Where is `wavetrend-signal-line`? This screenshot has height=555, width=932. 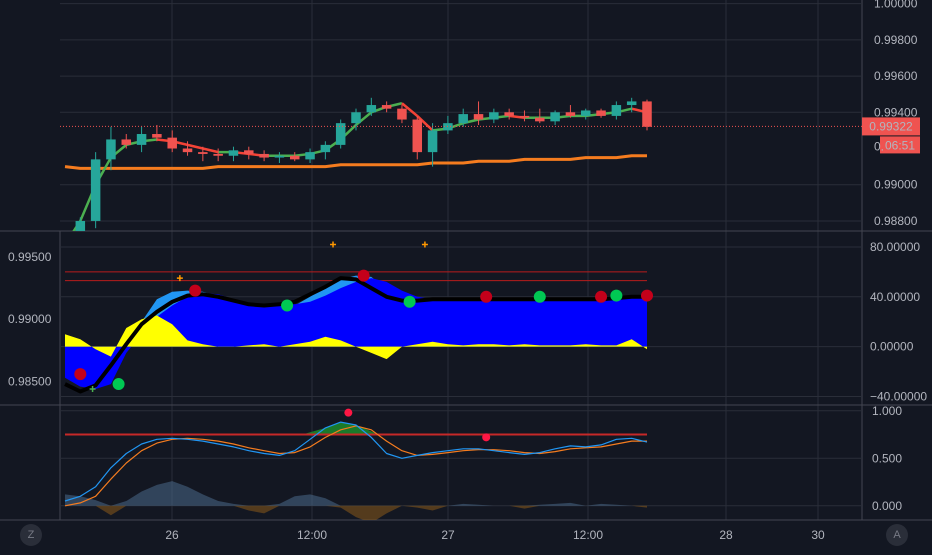
wavetrend-signal-line is located at coordinates (355, 335).